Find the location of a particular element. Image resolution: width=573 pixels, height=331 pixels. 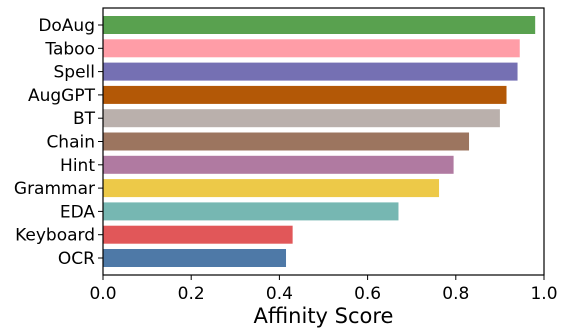

category-label-doaug: DoAug is located at coordinates (66, 26).